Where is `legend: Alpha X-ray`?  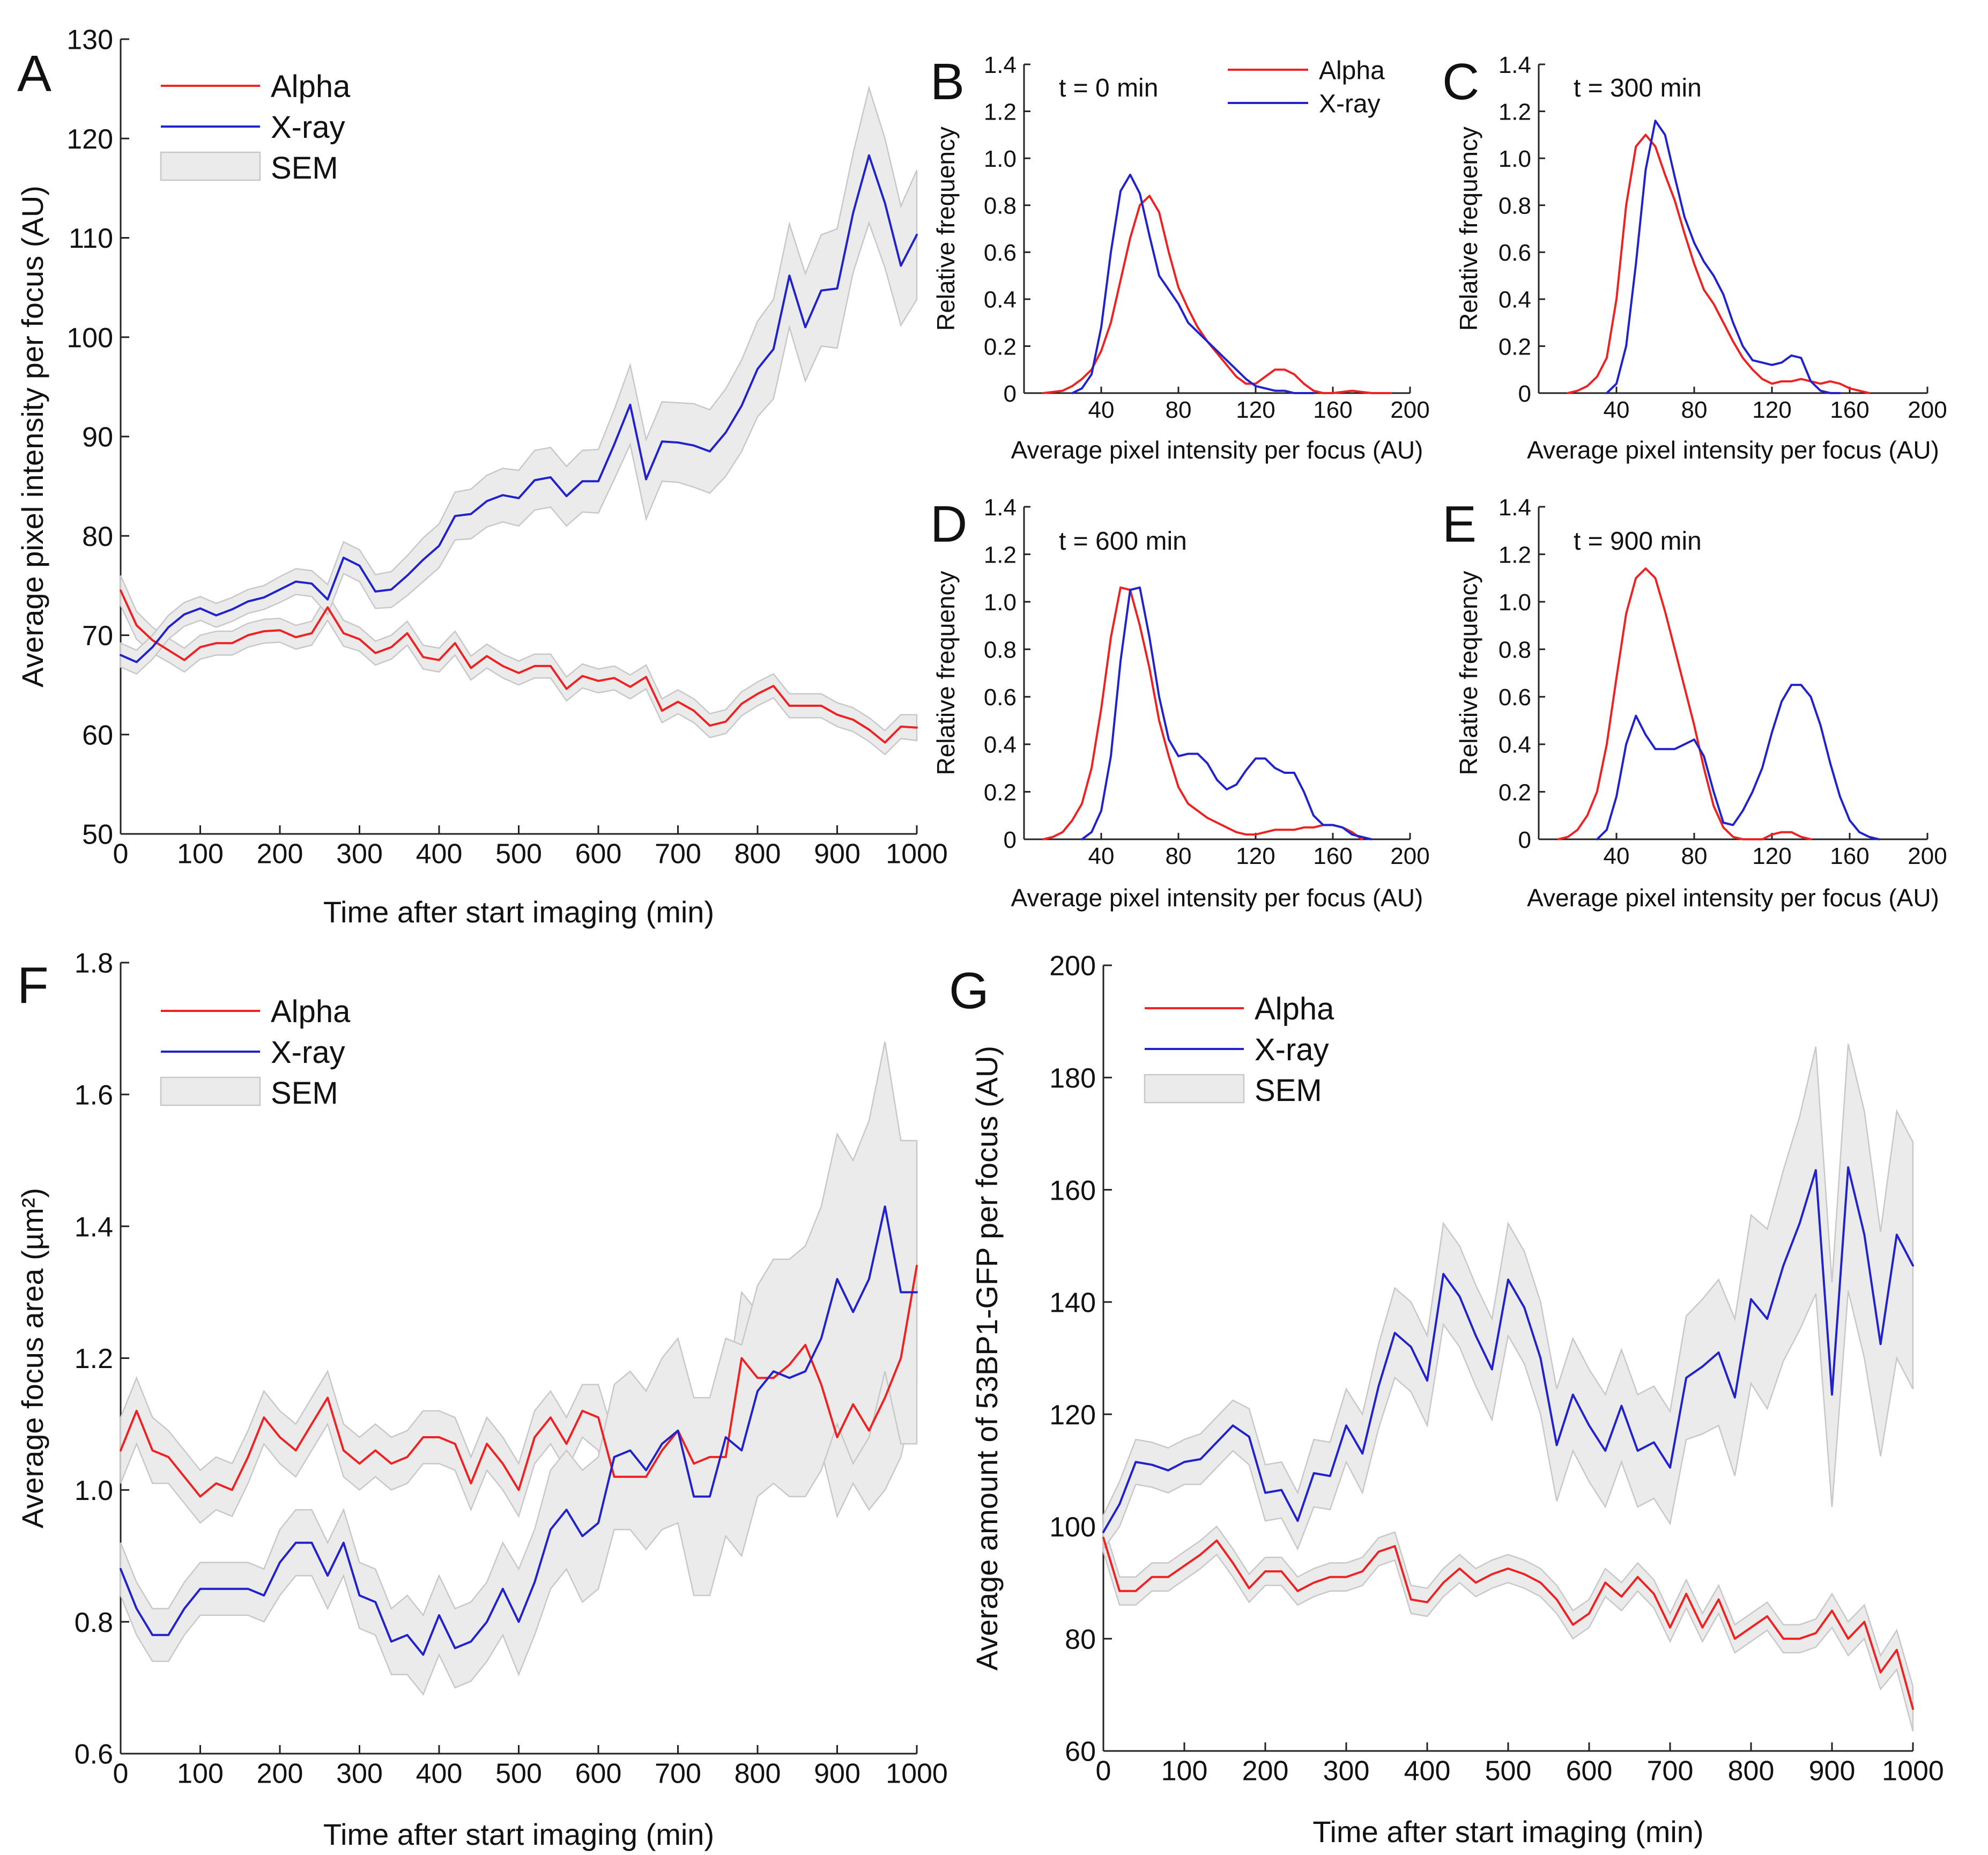 legend: Alpha X-ray is located at coordinates (1306, 87).